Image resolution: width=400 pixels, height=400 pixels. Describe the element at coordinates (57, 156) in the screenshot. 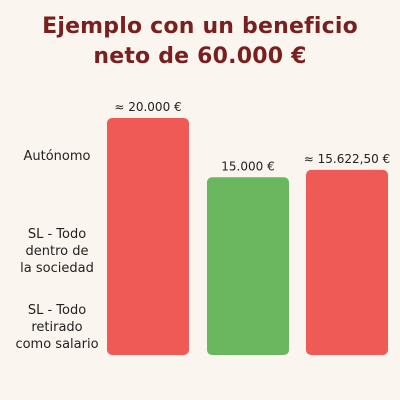

I see `category-label-autonomo: Autónomo` at that location.